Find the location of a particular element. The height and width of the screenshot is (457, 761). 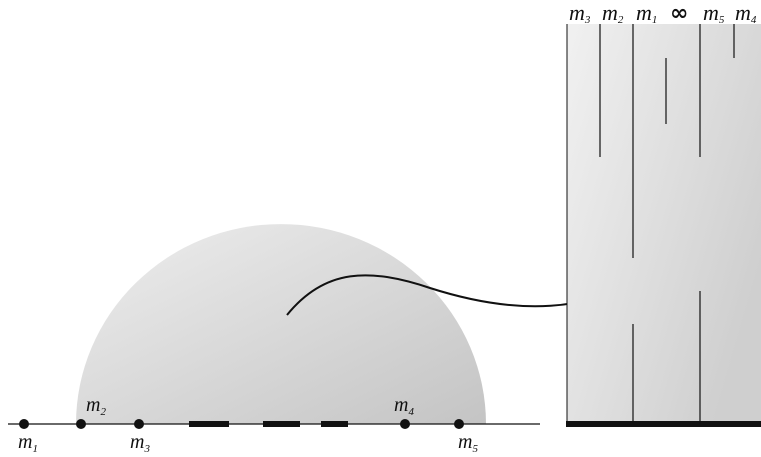

point-m1-dot is located at coordinates (24, 424).